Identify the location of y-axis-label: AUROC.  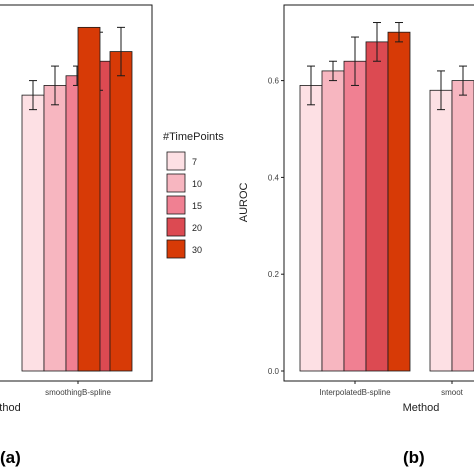
(244, 202).